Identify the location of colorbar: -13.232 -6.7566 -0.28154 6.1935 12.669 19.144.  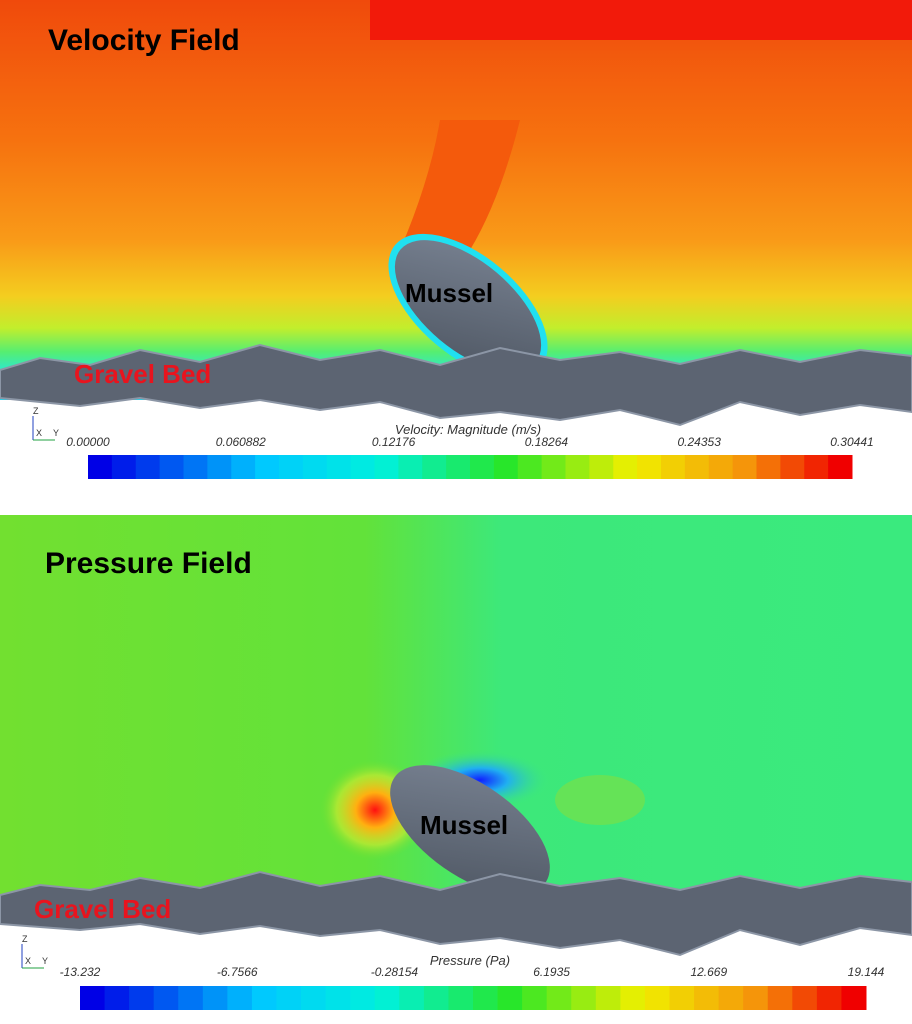
(472, 987).